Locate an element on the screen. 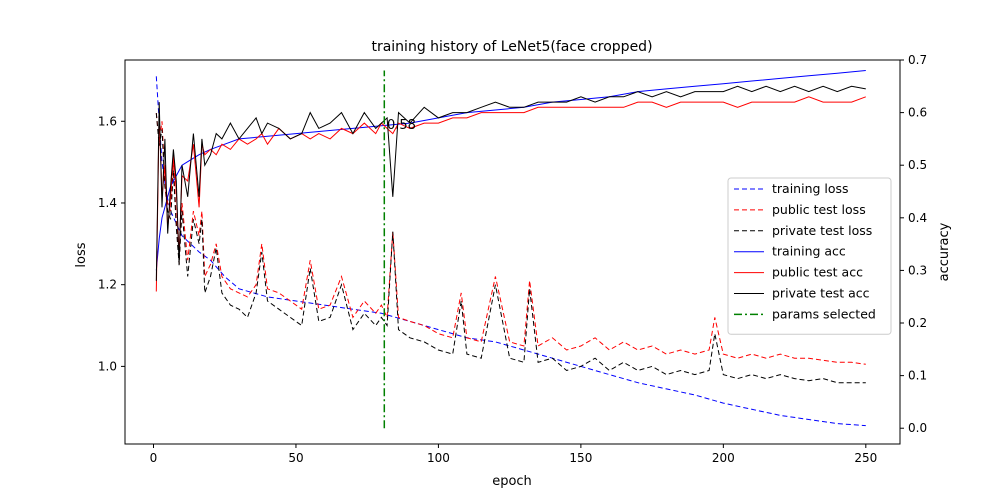 The width and height of the screenshot is (1000, 500). y-left-tick-label: 1.0 is located at coordinates (107, 366).